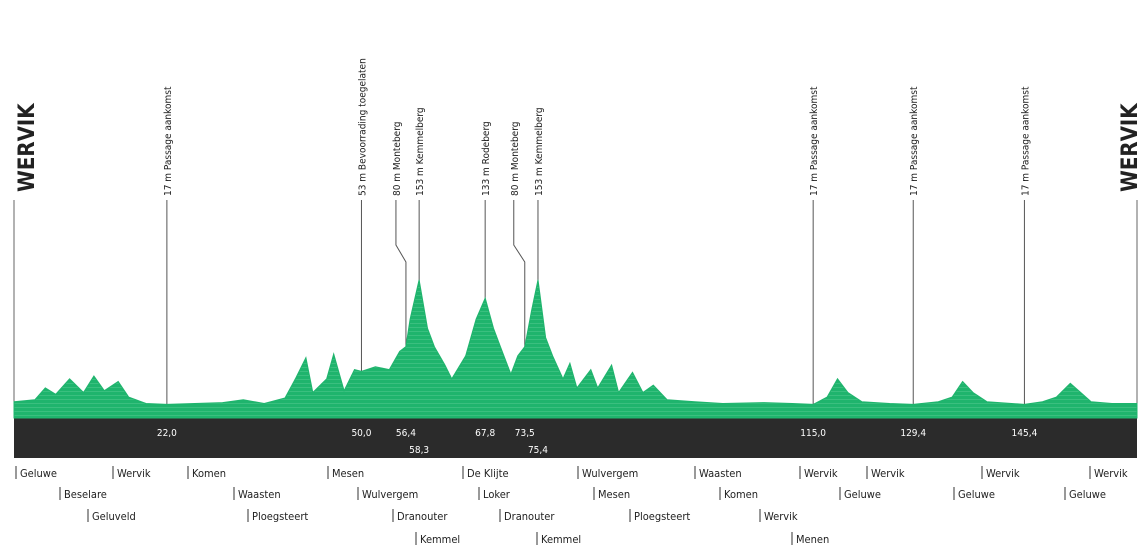 Image resolution: width=1145 pixels, height=550 pixels. I want to click on start-label: WERVIK, so click(27, 147).